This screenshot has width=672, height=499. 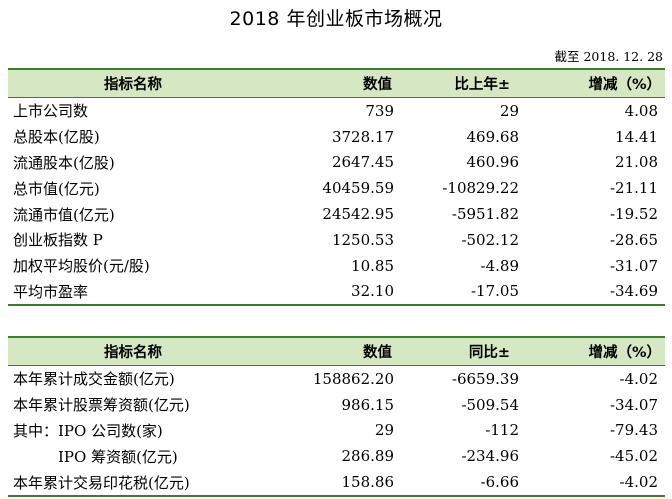 I want to click on table-row: 流通股本(亿股) 2647.45 460.96 21.08, so click(x=336, y=163).